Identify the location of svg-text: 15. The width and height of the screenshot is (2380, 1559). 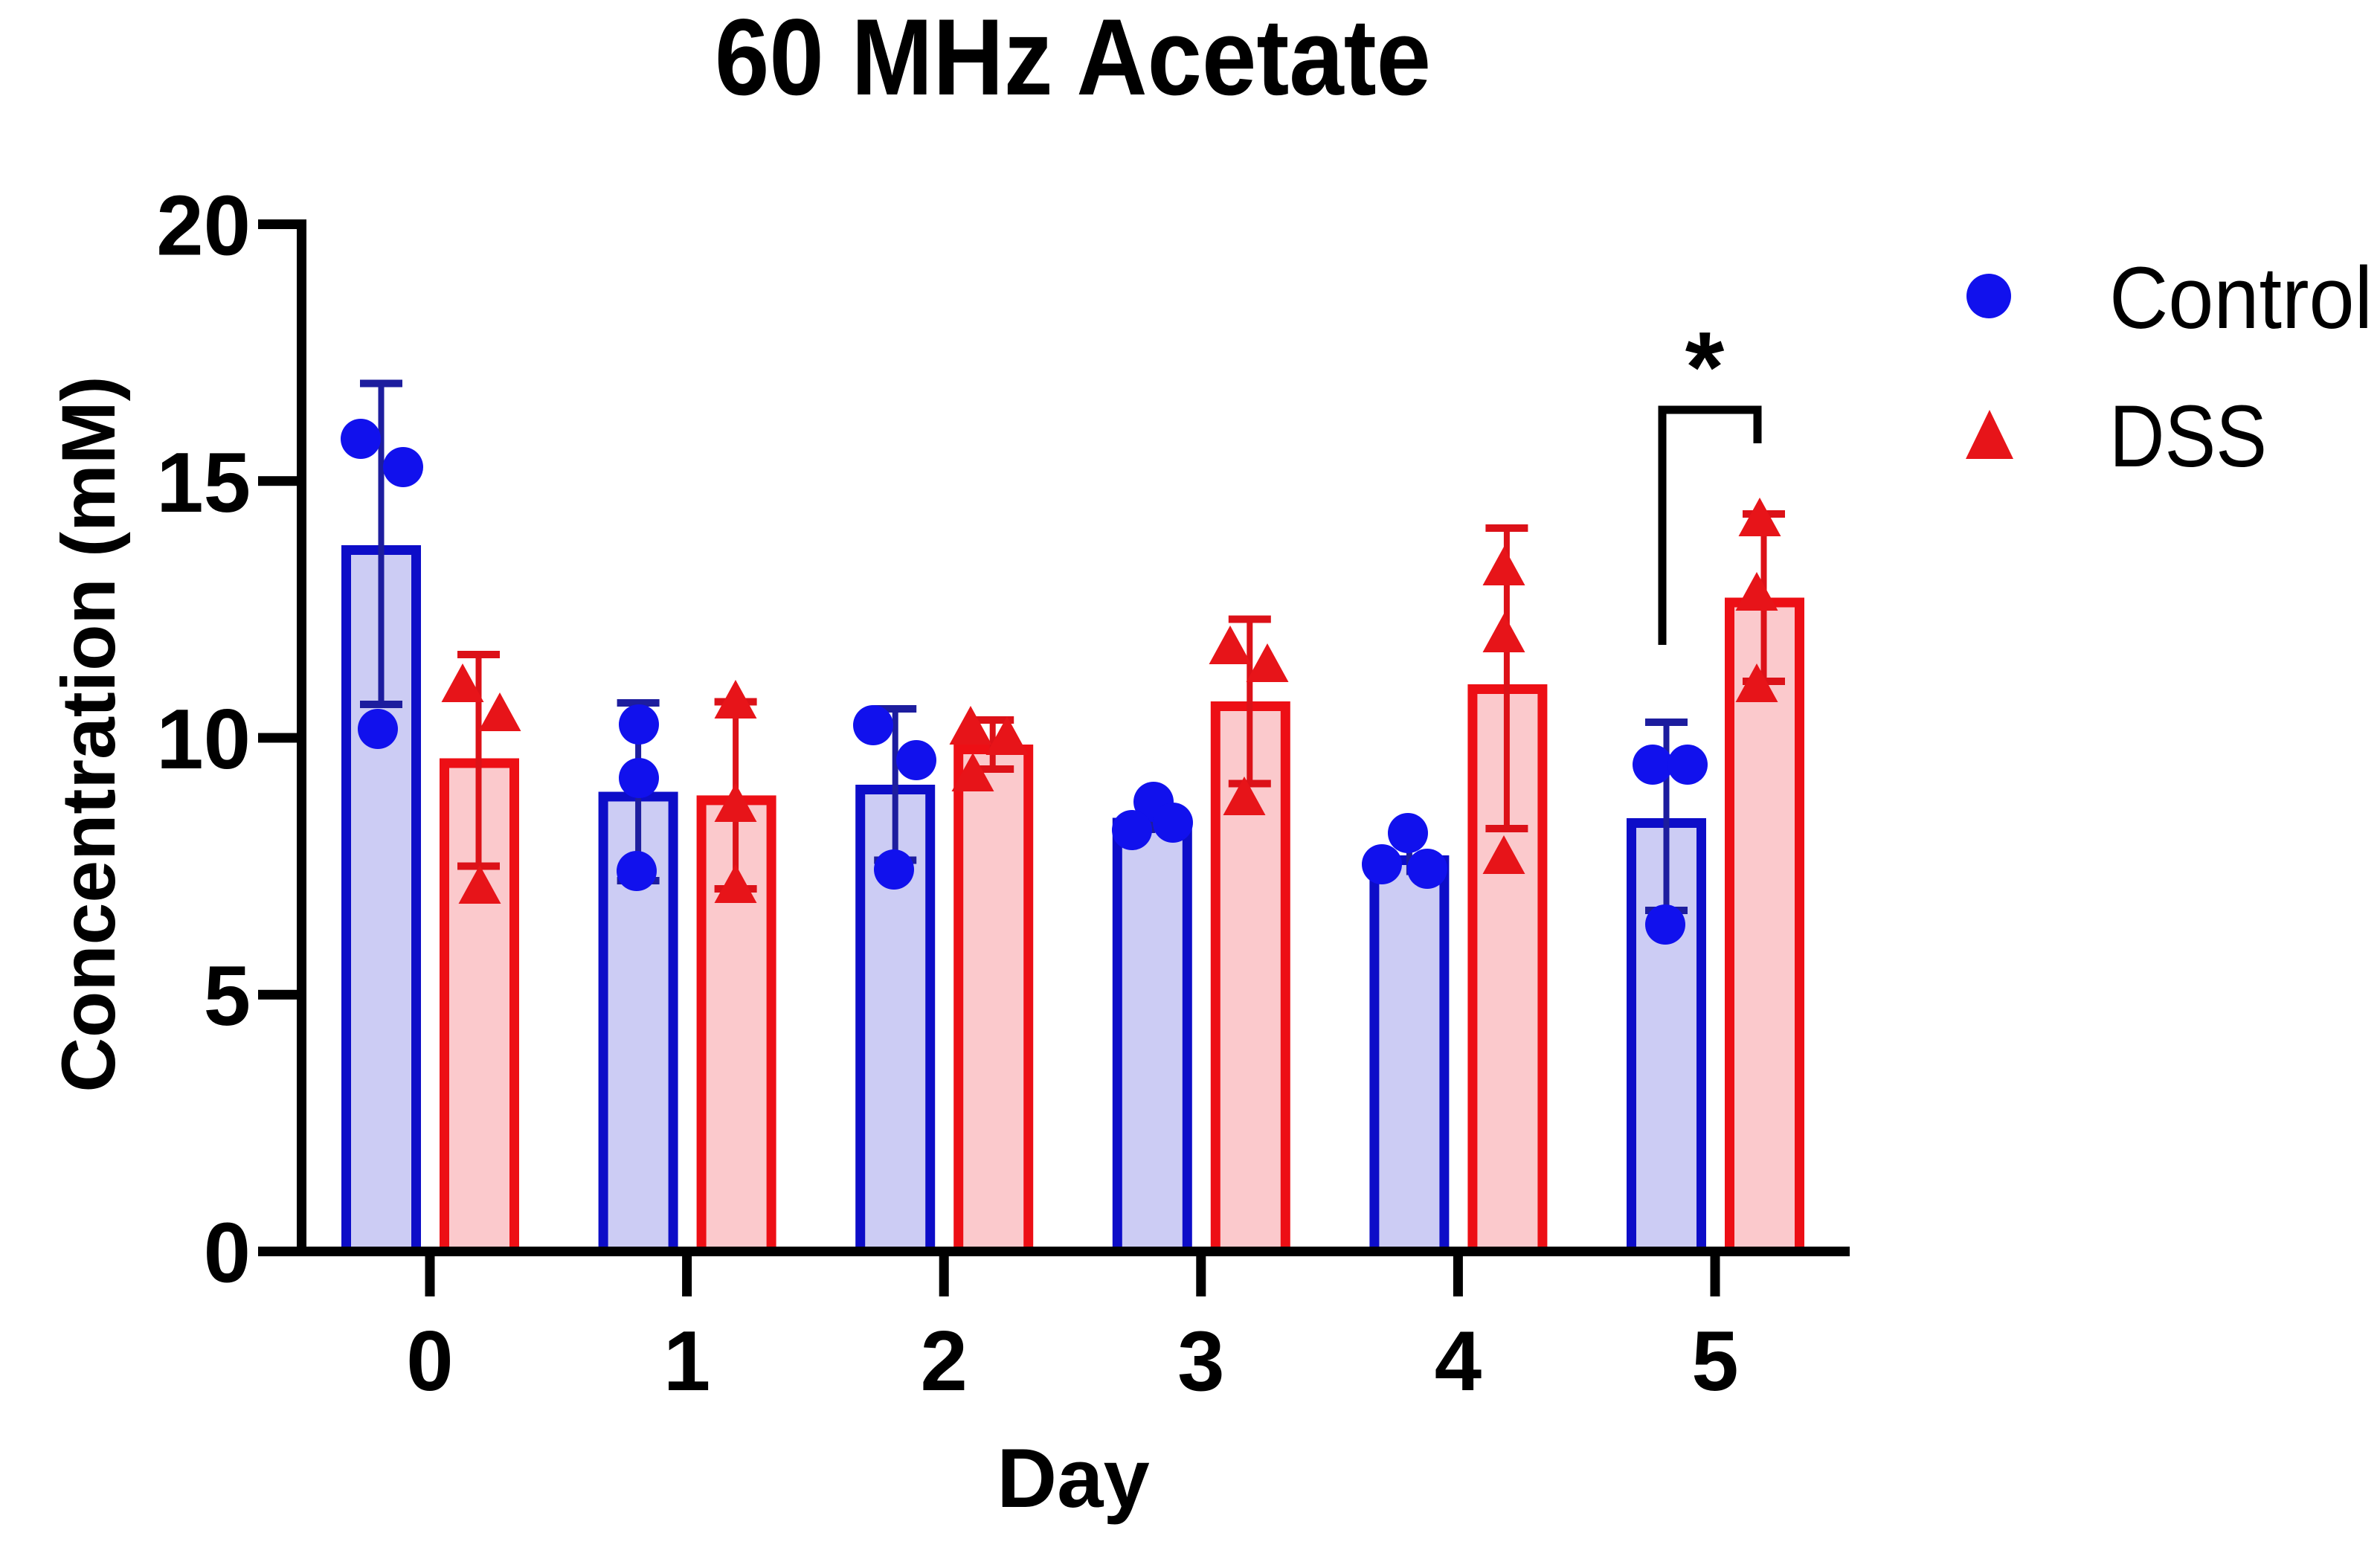
(203, 483).